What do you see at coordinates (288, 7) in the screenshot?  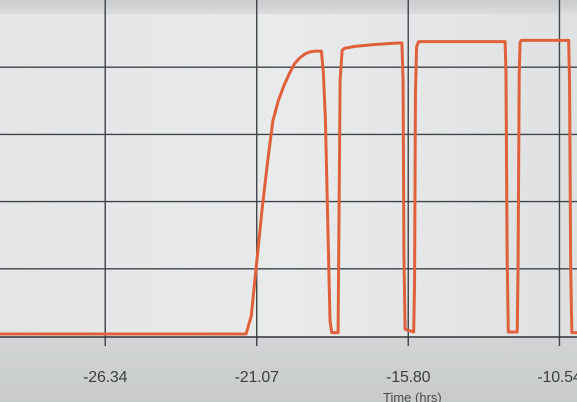 I see `top-band` at bounding box center [288, 7].